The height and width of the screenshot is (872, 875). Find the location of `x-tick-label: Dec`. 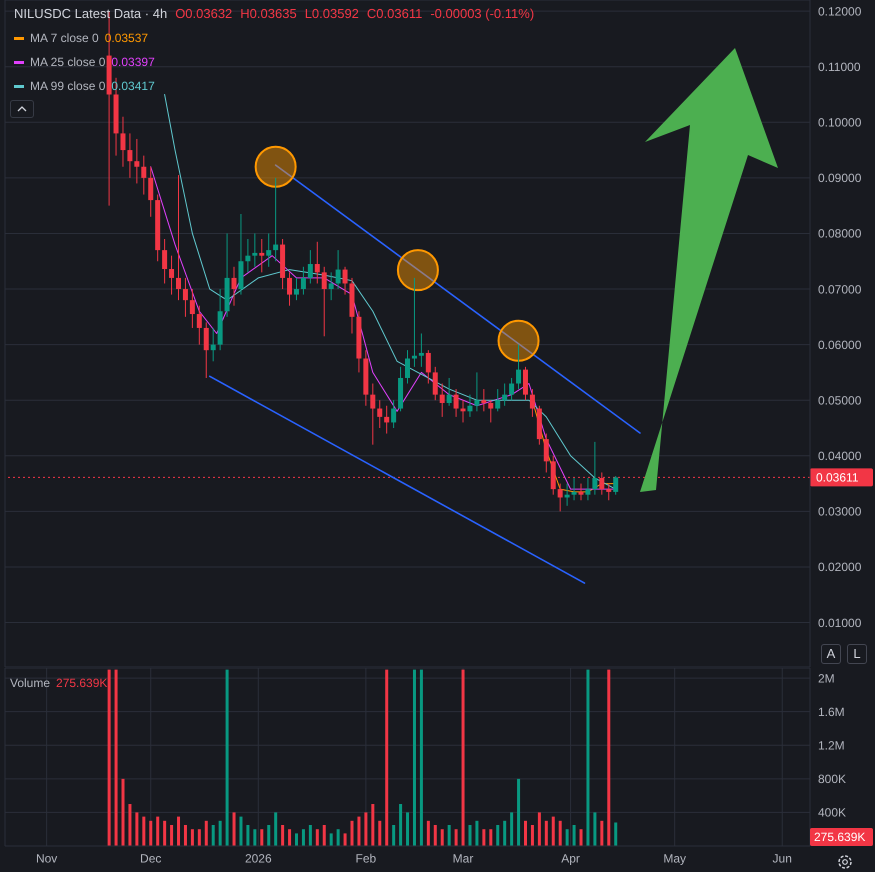

x-tick-label: Dec is located at coordinates (151, 859).